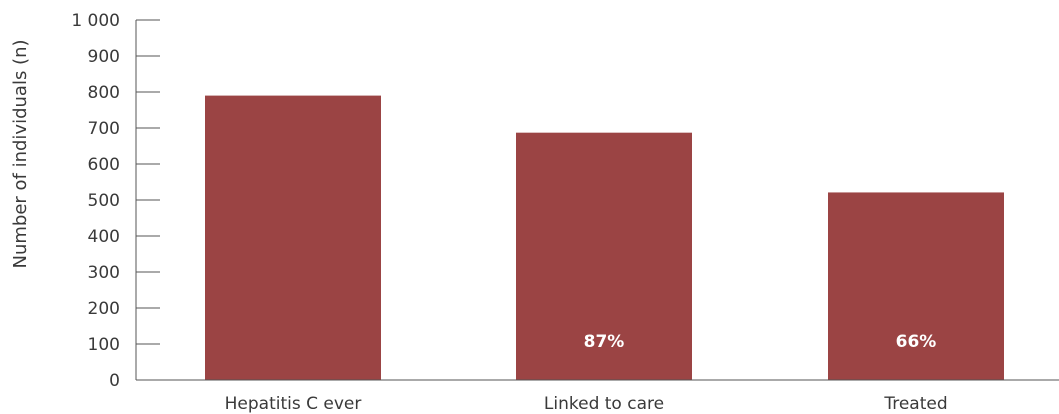 This screenshot has height=414, width=1059. I want to click on y-tick-label: 0, so click(114, 381).